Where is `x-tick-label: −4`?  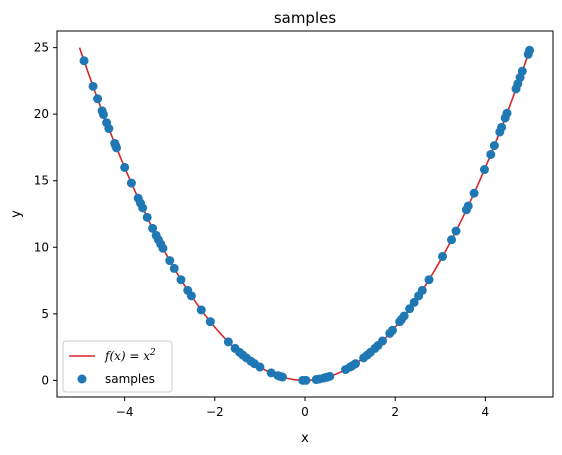 x-tick-label: −4 is located at coordinates (125, 412).